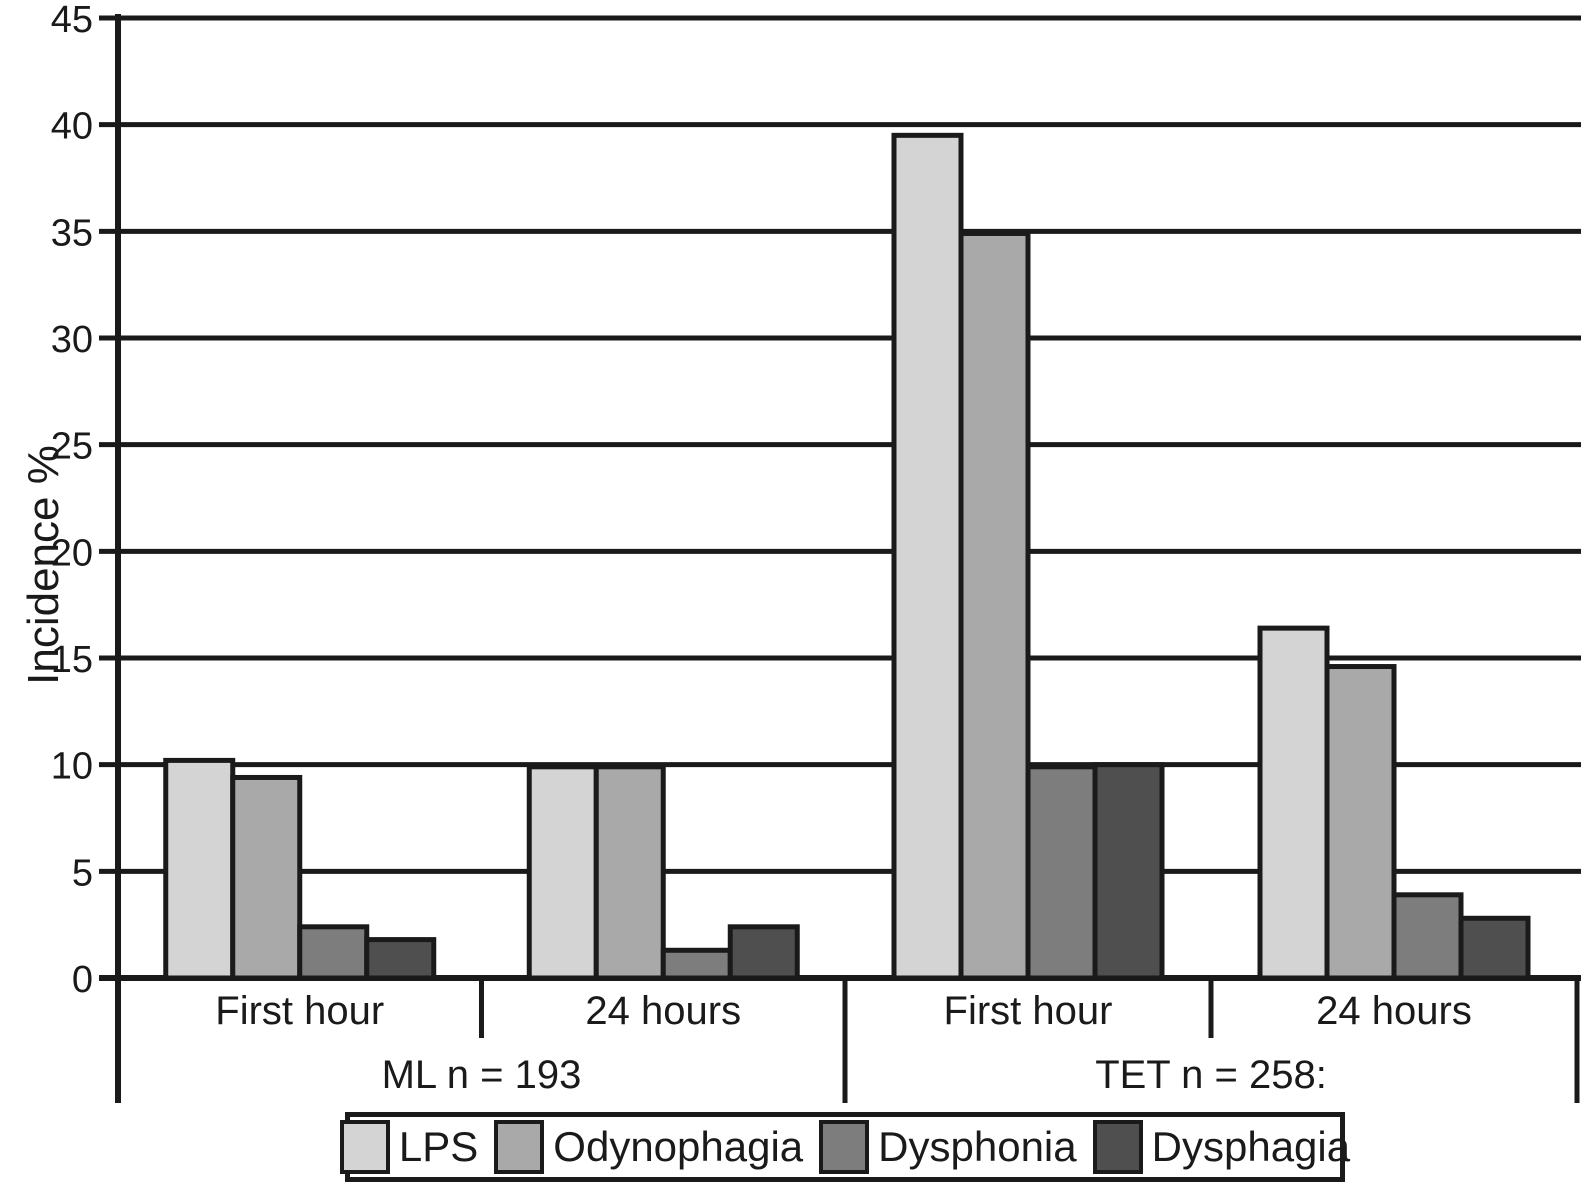  I want to click on y-tick-label-15: 15, so click(72, 660).